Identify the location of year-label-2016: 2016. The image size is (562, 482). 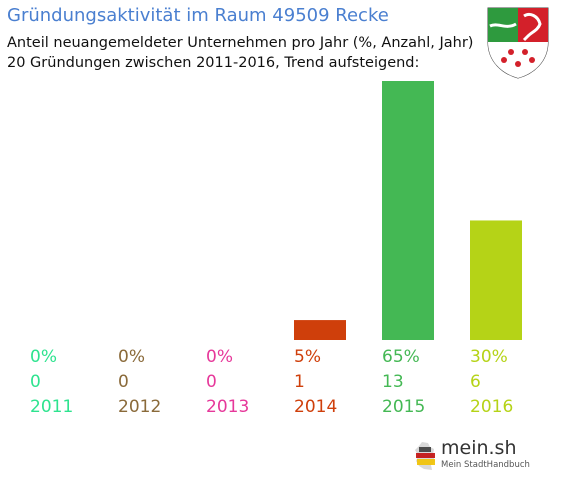
(492, 407).